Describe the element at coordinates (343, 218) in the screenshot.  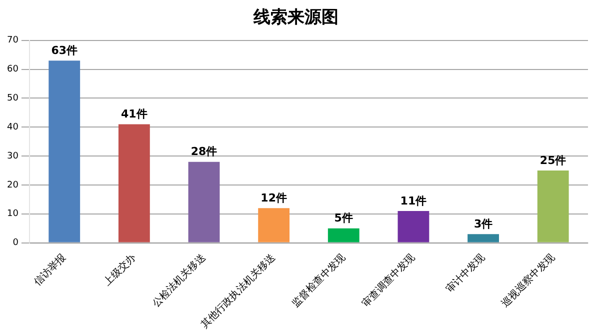
I see `data-label: 5件` at that location.